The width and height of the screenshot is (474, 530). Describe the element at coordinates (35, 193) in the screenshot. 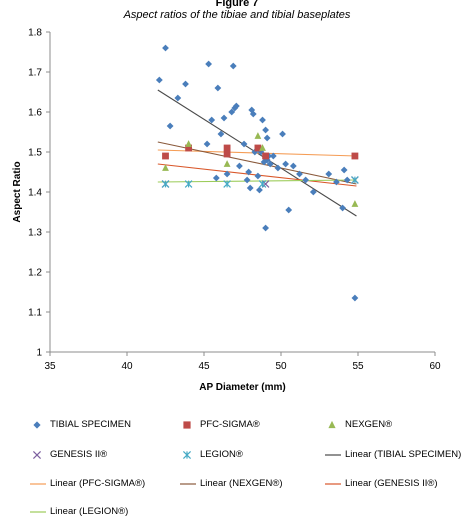

I see `y-tick-label: 1.4` at that location.